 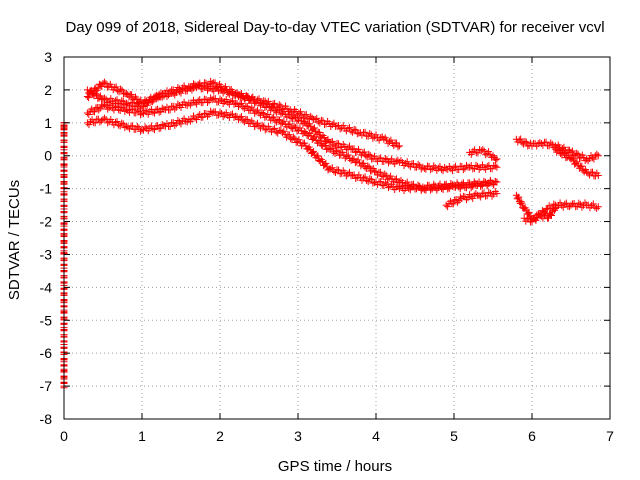 What do you see at coordinates (142, 436) in the screenshot?
I see `x-tick-label: 1` at bounding box center [142, 436].